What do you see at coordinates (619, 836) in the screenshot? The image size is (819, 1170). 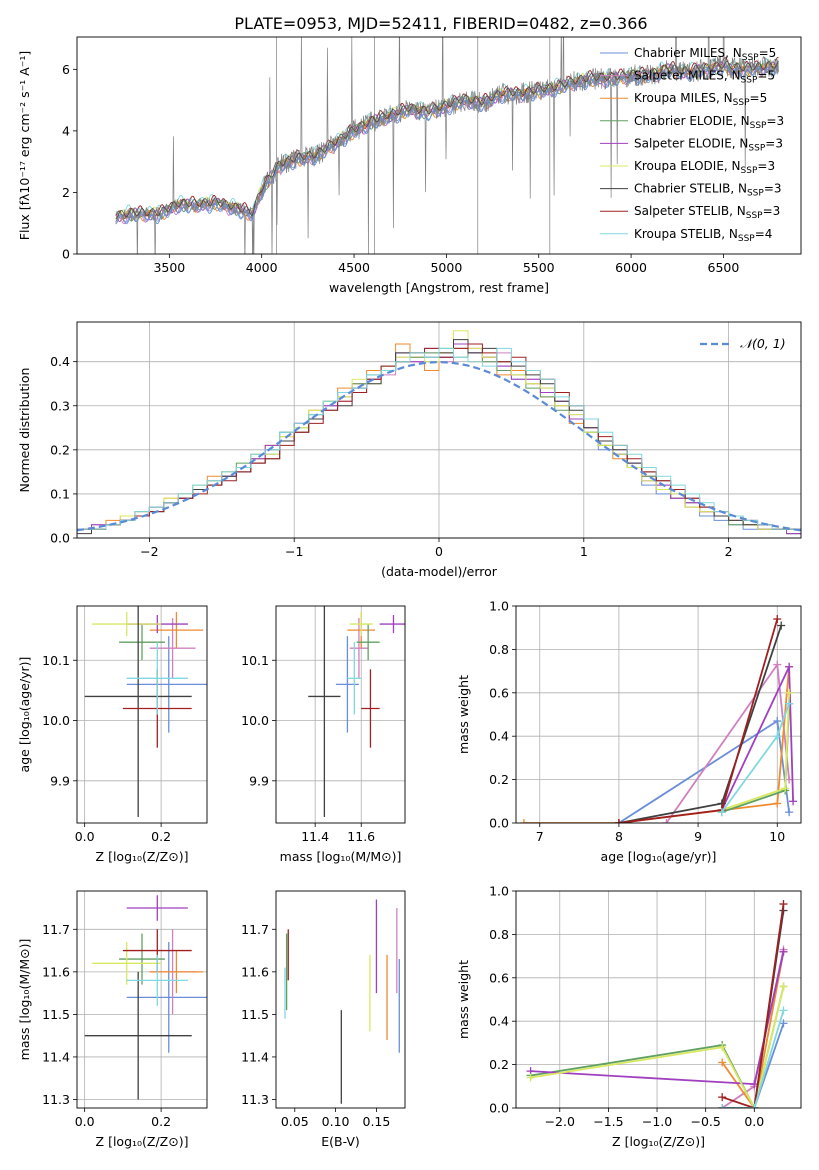 I see `x-tick-label: 8` at bounding box center [619, 836].